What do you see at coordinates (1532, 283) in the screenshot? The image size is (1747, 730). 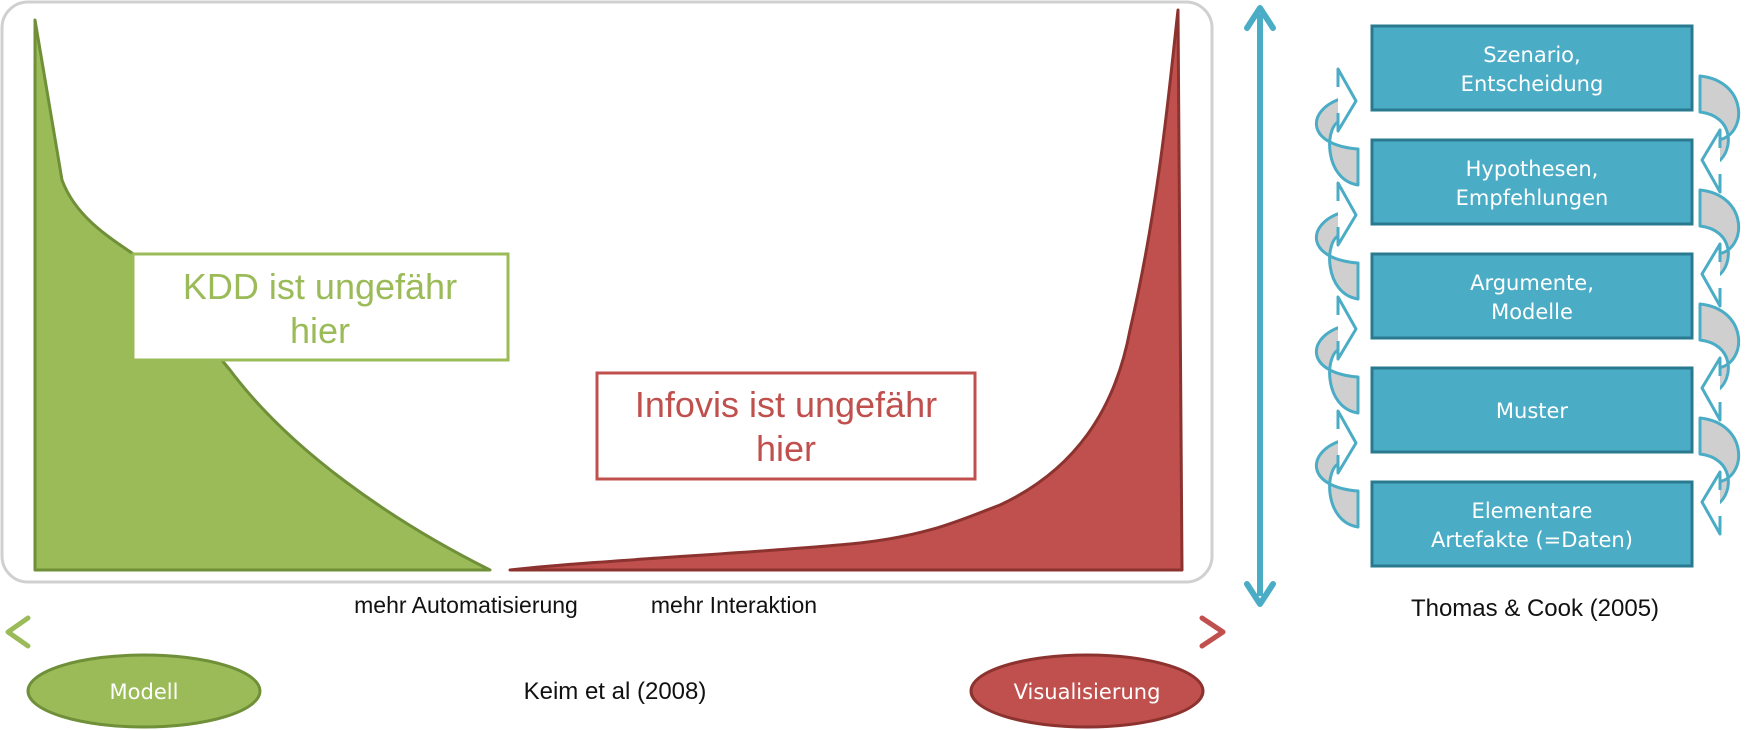 I see `pipeline-box-3-line1: Argumente,` at bounding box center [1532, 283].